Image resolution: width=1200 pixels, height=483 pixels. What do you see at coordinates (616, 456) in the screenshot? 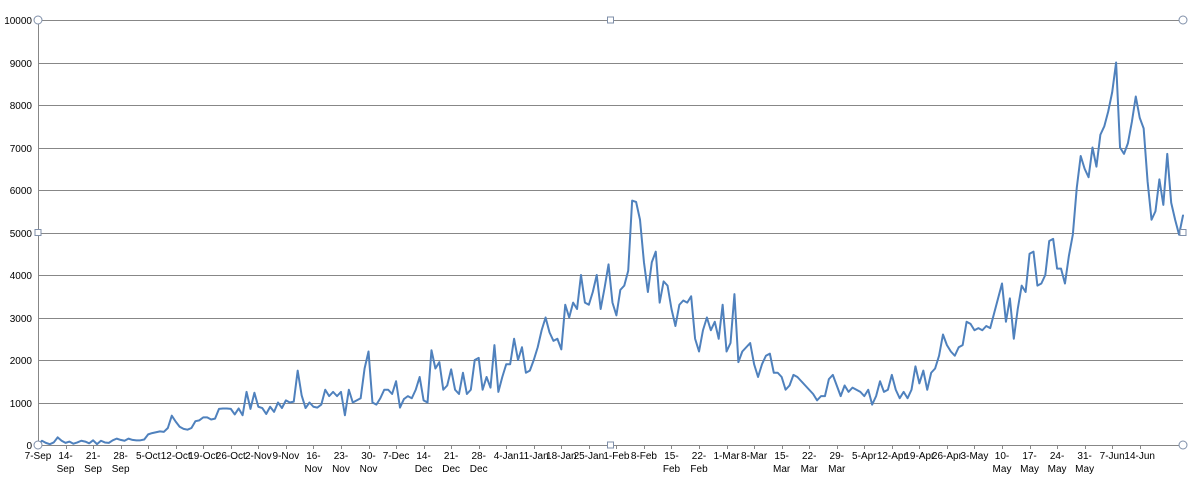
I see `x-tick-label: 1-Feb` at bounding box center [616, 456].